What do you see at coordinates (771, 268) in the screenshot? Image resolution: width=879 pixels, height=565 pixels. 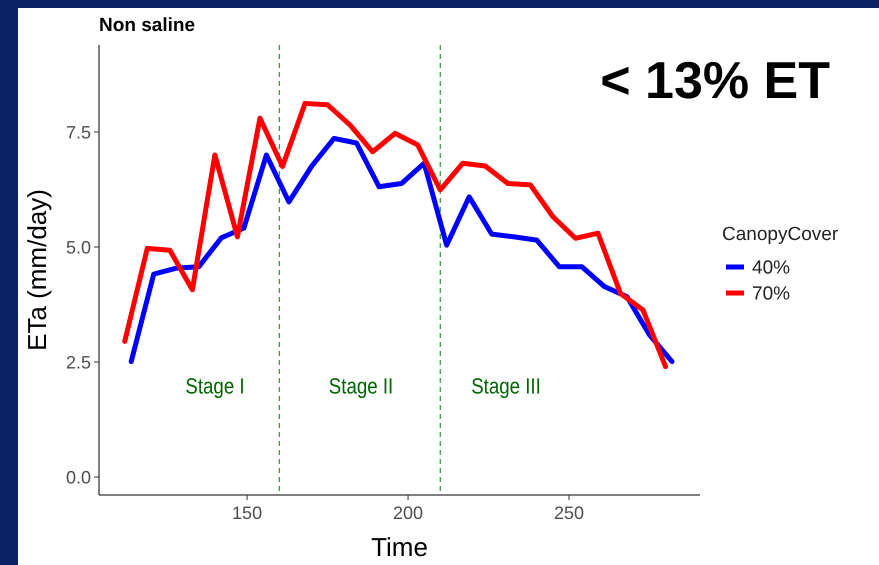 I see `legend-label: 40%` at bounding box center [771, 268].